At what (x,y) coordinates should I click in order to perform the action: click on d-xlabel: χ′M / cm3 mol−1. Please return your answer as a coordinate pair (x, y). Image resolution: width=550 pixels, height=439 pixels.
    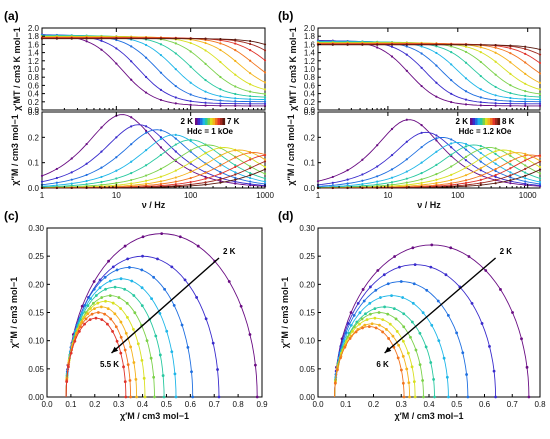
    Looking at the image, I should click on (428, 416).